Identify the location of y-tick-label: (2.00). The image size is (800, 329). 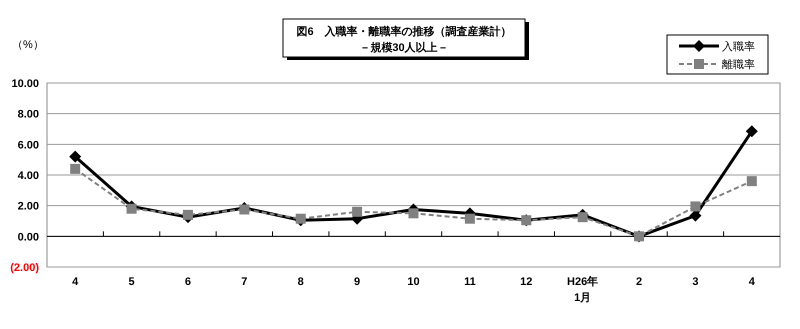
(25, 268).